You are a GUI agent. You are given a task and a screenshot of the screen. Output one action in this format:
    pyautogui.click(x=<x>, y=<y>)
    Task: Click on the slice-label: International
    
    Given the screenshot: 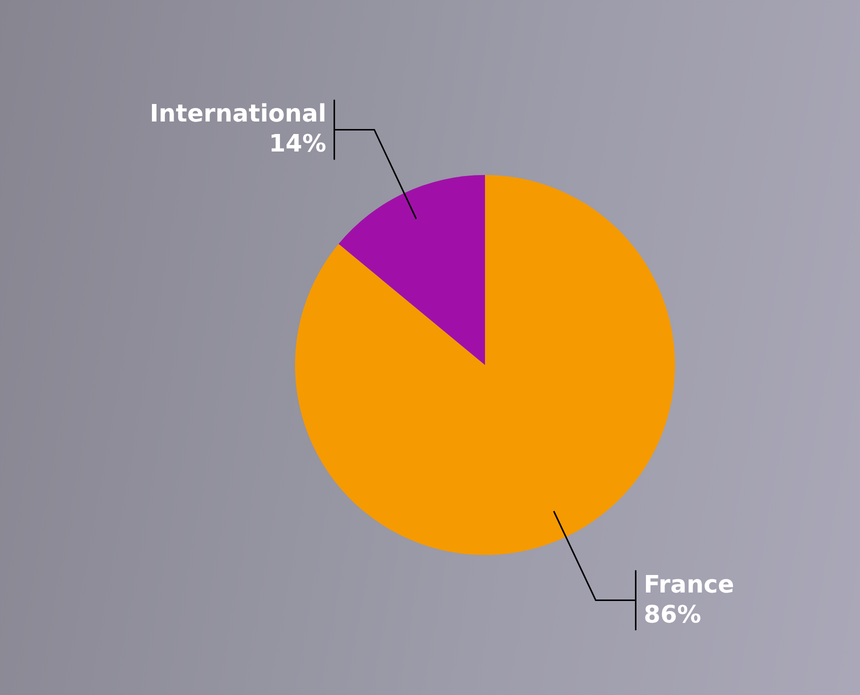 What is the action you would take?
    pyautogui.click(x=238, y=114)
    